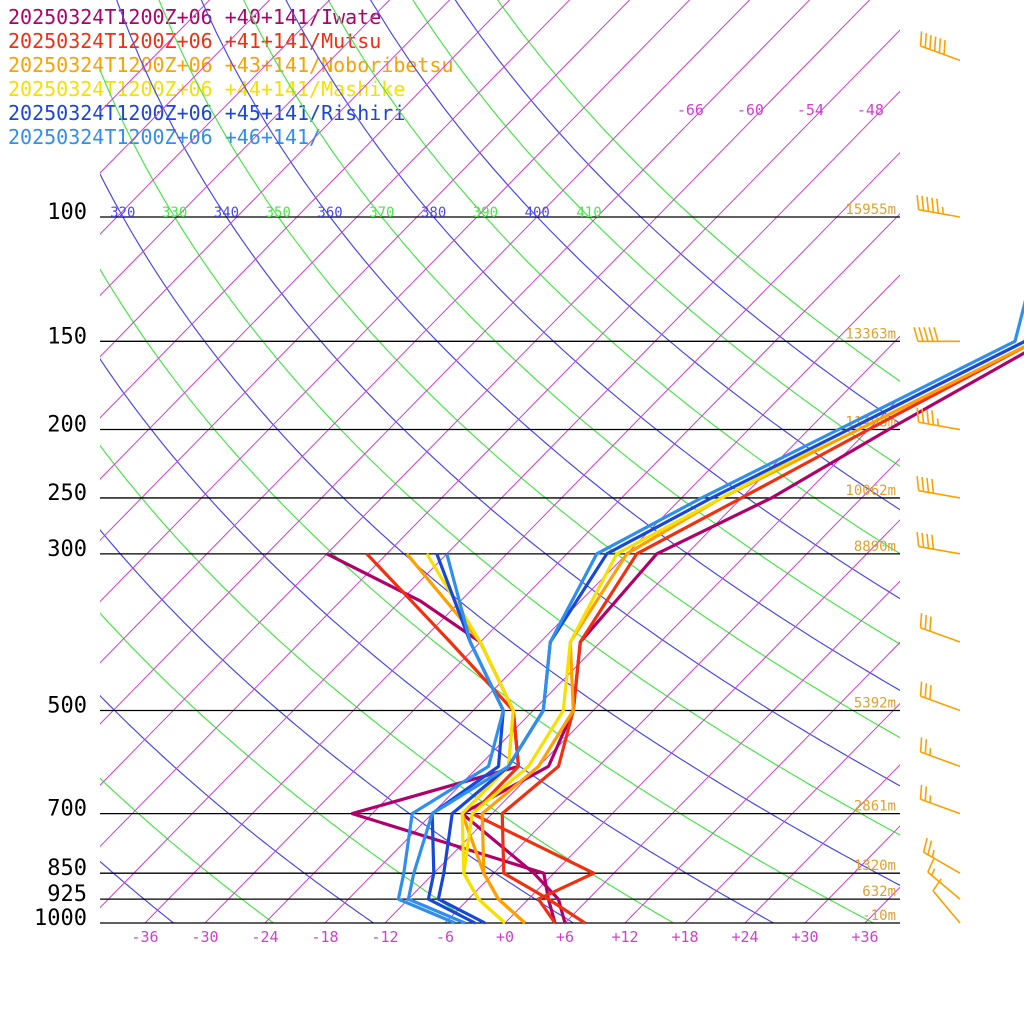 The height and width of the screenshot is (1024, 1024). I want to click on pressure-label: 100, so click(67, 212).